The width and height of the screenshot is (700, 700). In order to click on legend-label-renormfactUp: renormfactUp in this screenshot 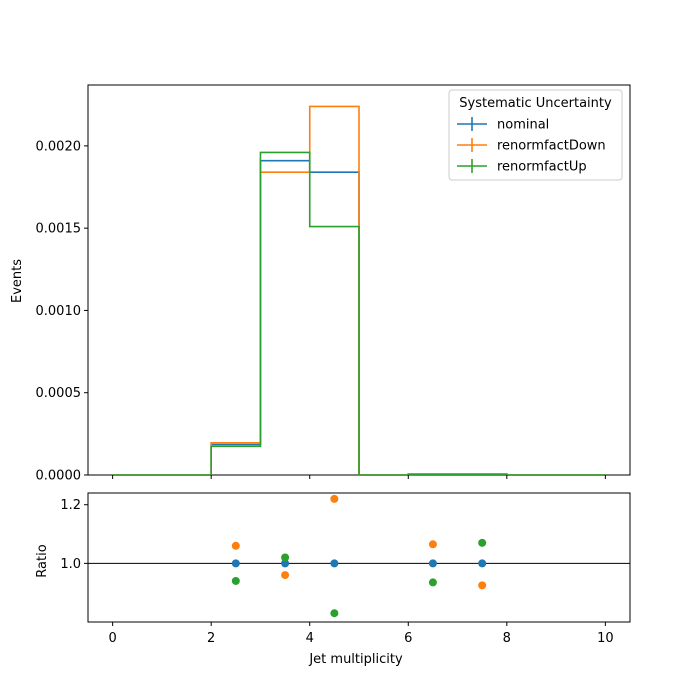, I will do `click(542, 167)`.